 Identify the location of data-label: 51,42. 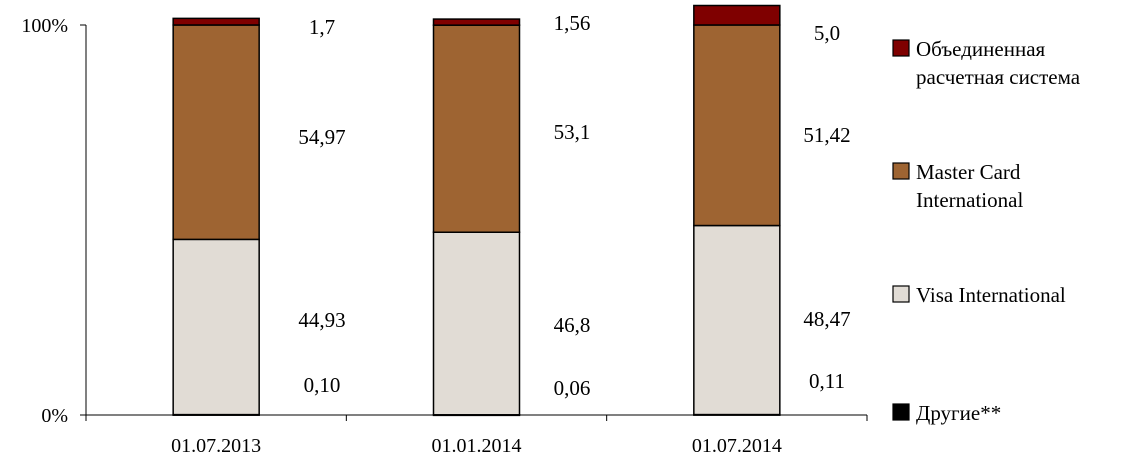
(826, 135).